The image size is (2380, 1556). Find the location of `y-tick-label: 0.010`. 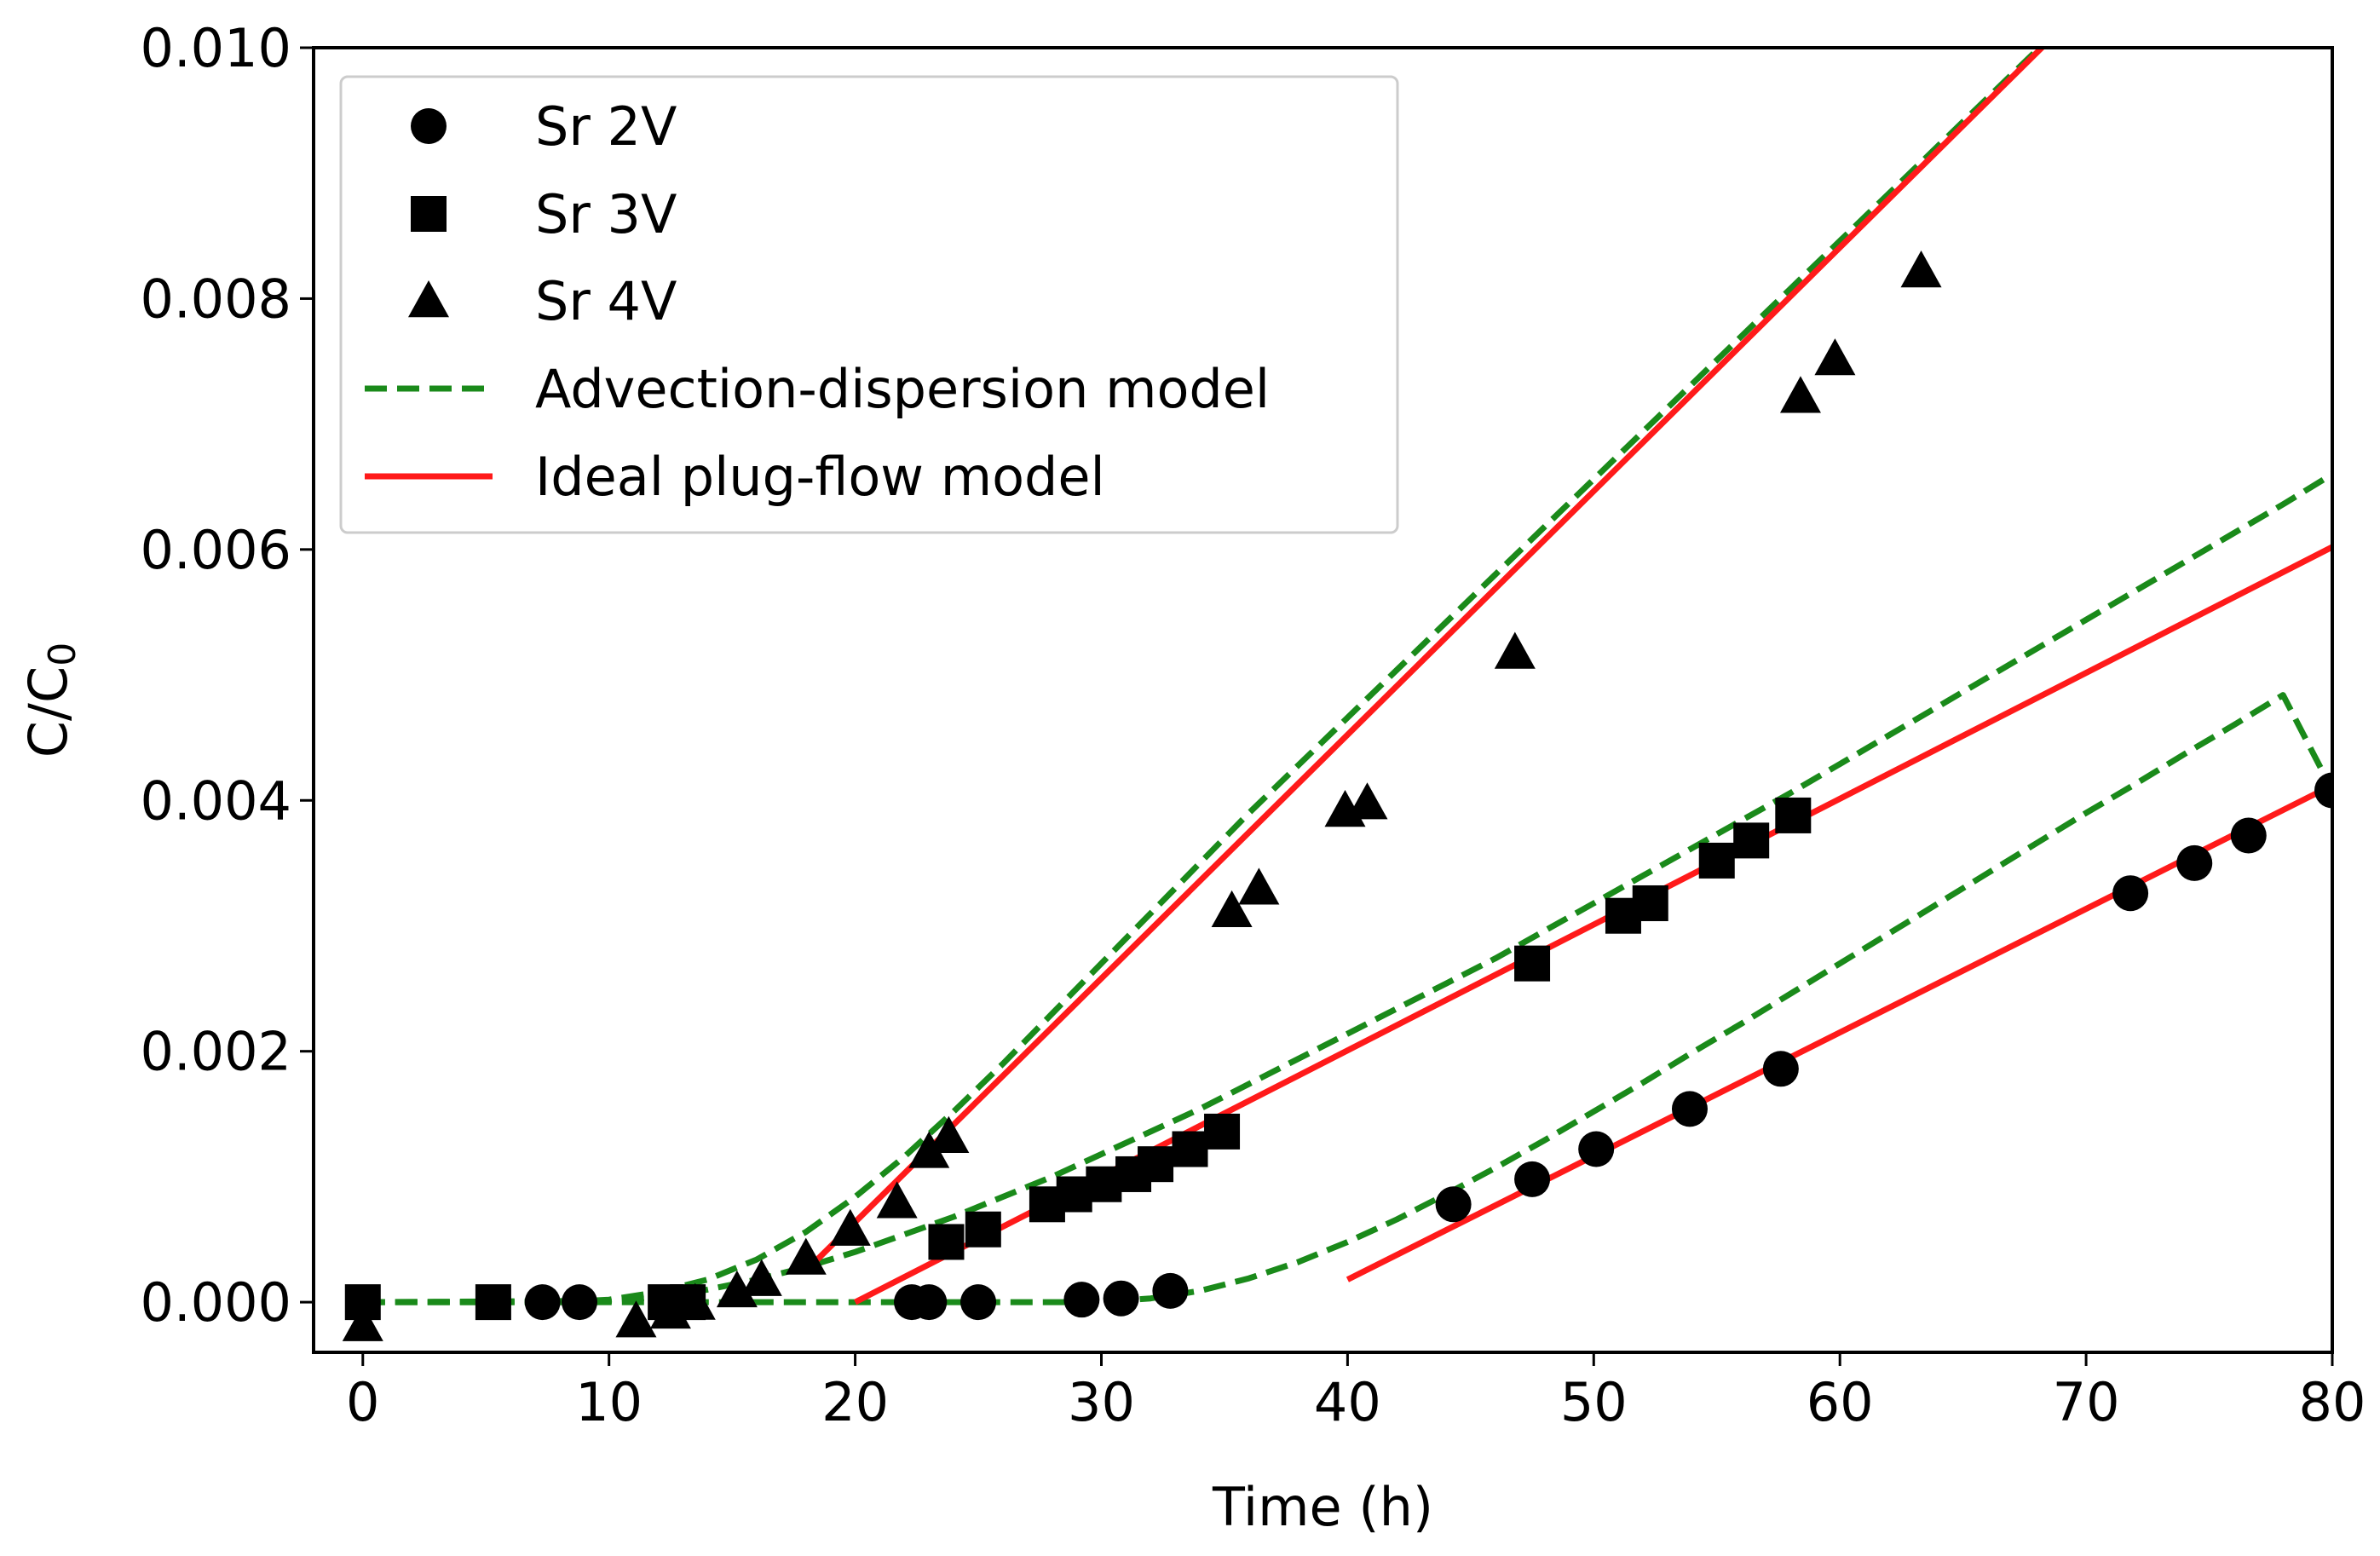

y-tick-label: 0.010 is located at coordinates (216, 48).